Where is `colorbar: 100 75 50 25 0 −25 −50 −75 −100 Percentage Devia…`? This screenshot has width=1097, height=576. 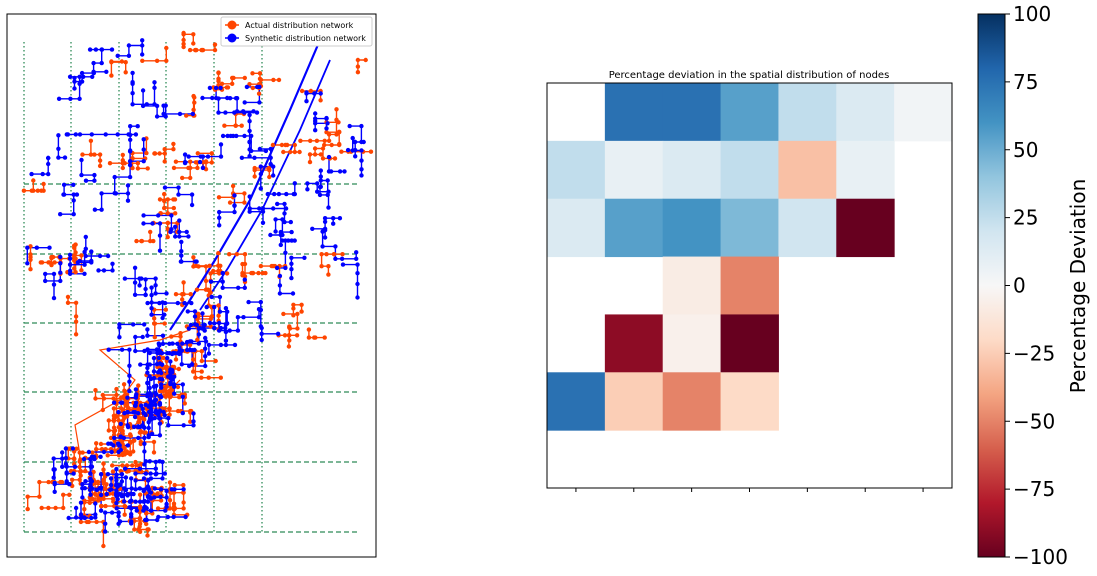 colorbar: 100 75 50 25 0 −25 −50 −75 −100 Percentage Devia… is located at coordinates (1033, 285).